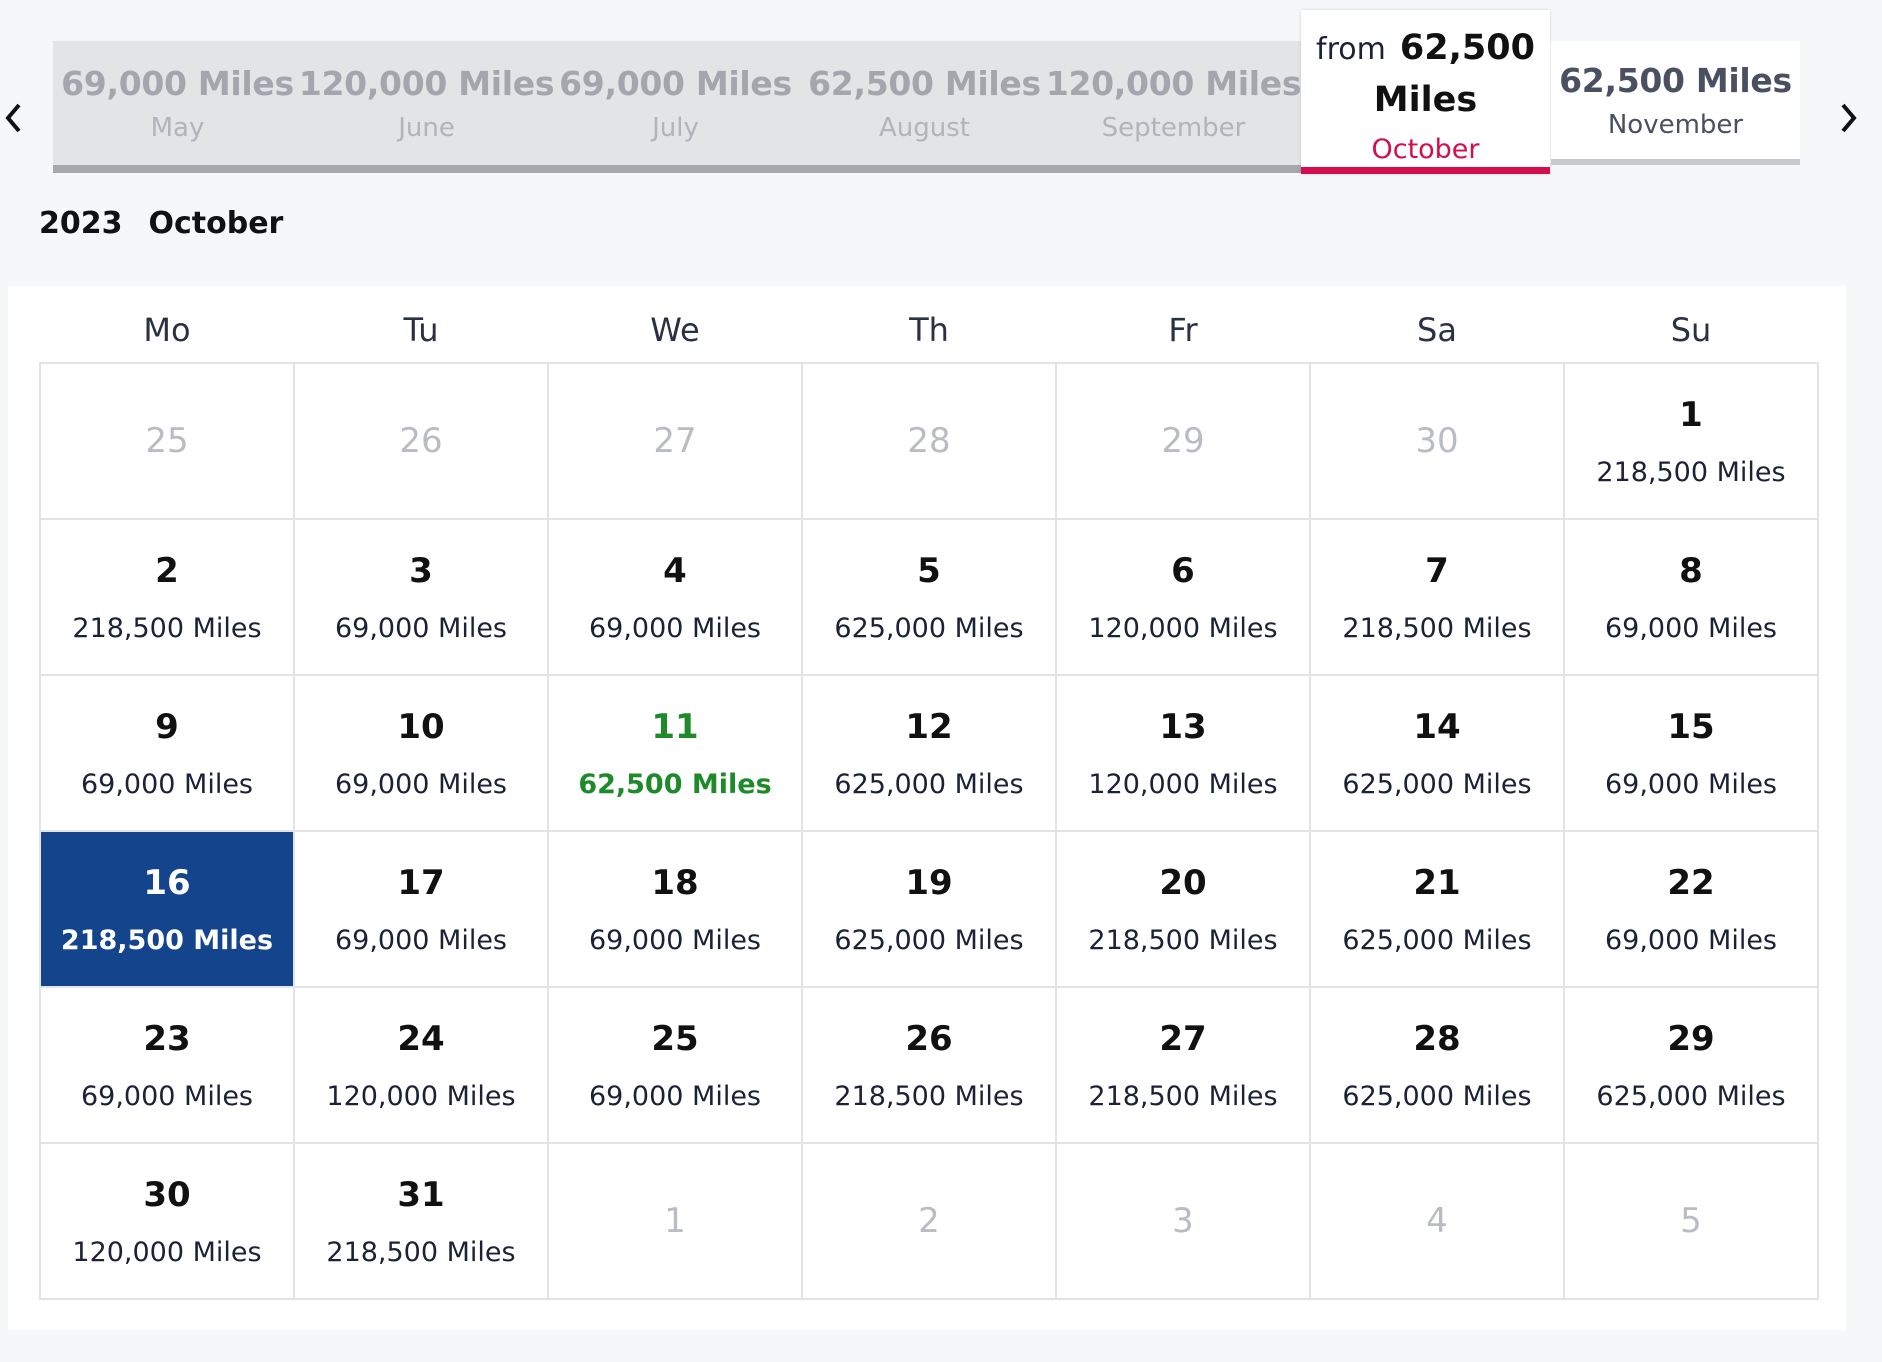 Image resolution: width=1882 pixels, height=1362 pixels. What do you see at coordinates (930, 754) in the screenshot?
I see `calendar-day: 12 625,000 Miles` at bounding box center [930, 754].